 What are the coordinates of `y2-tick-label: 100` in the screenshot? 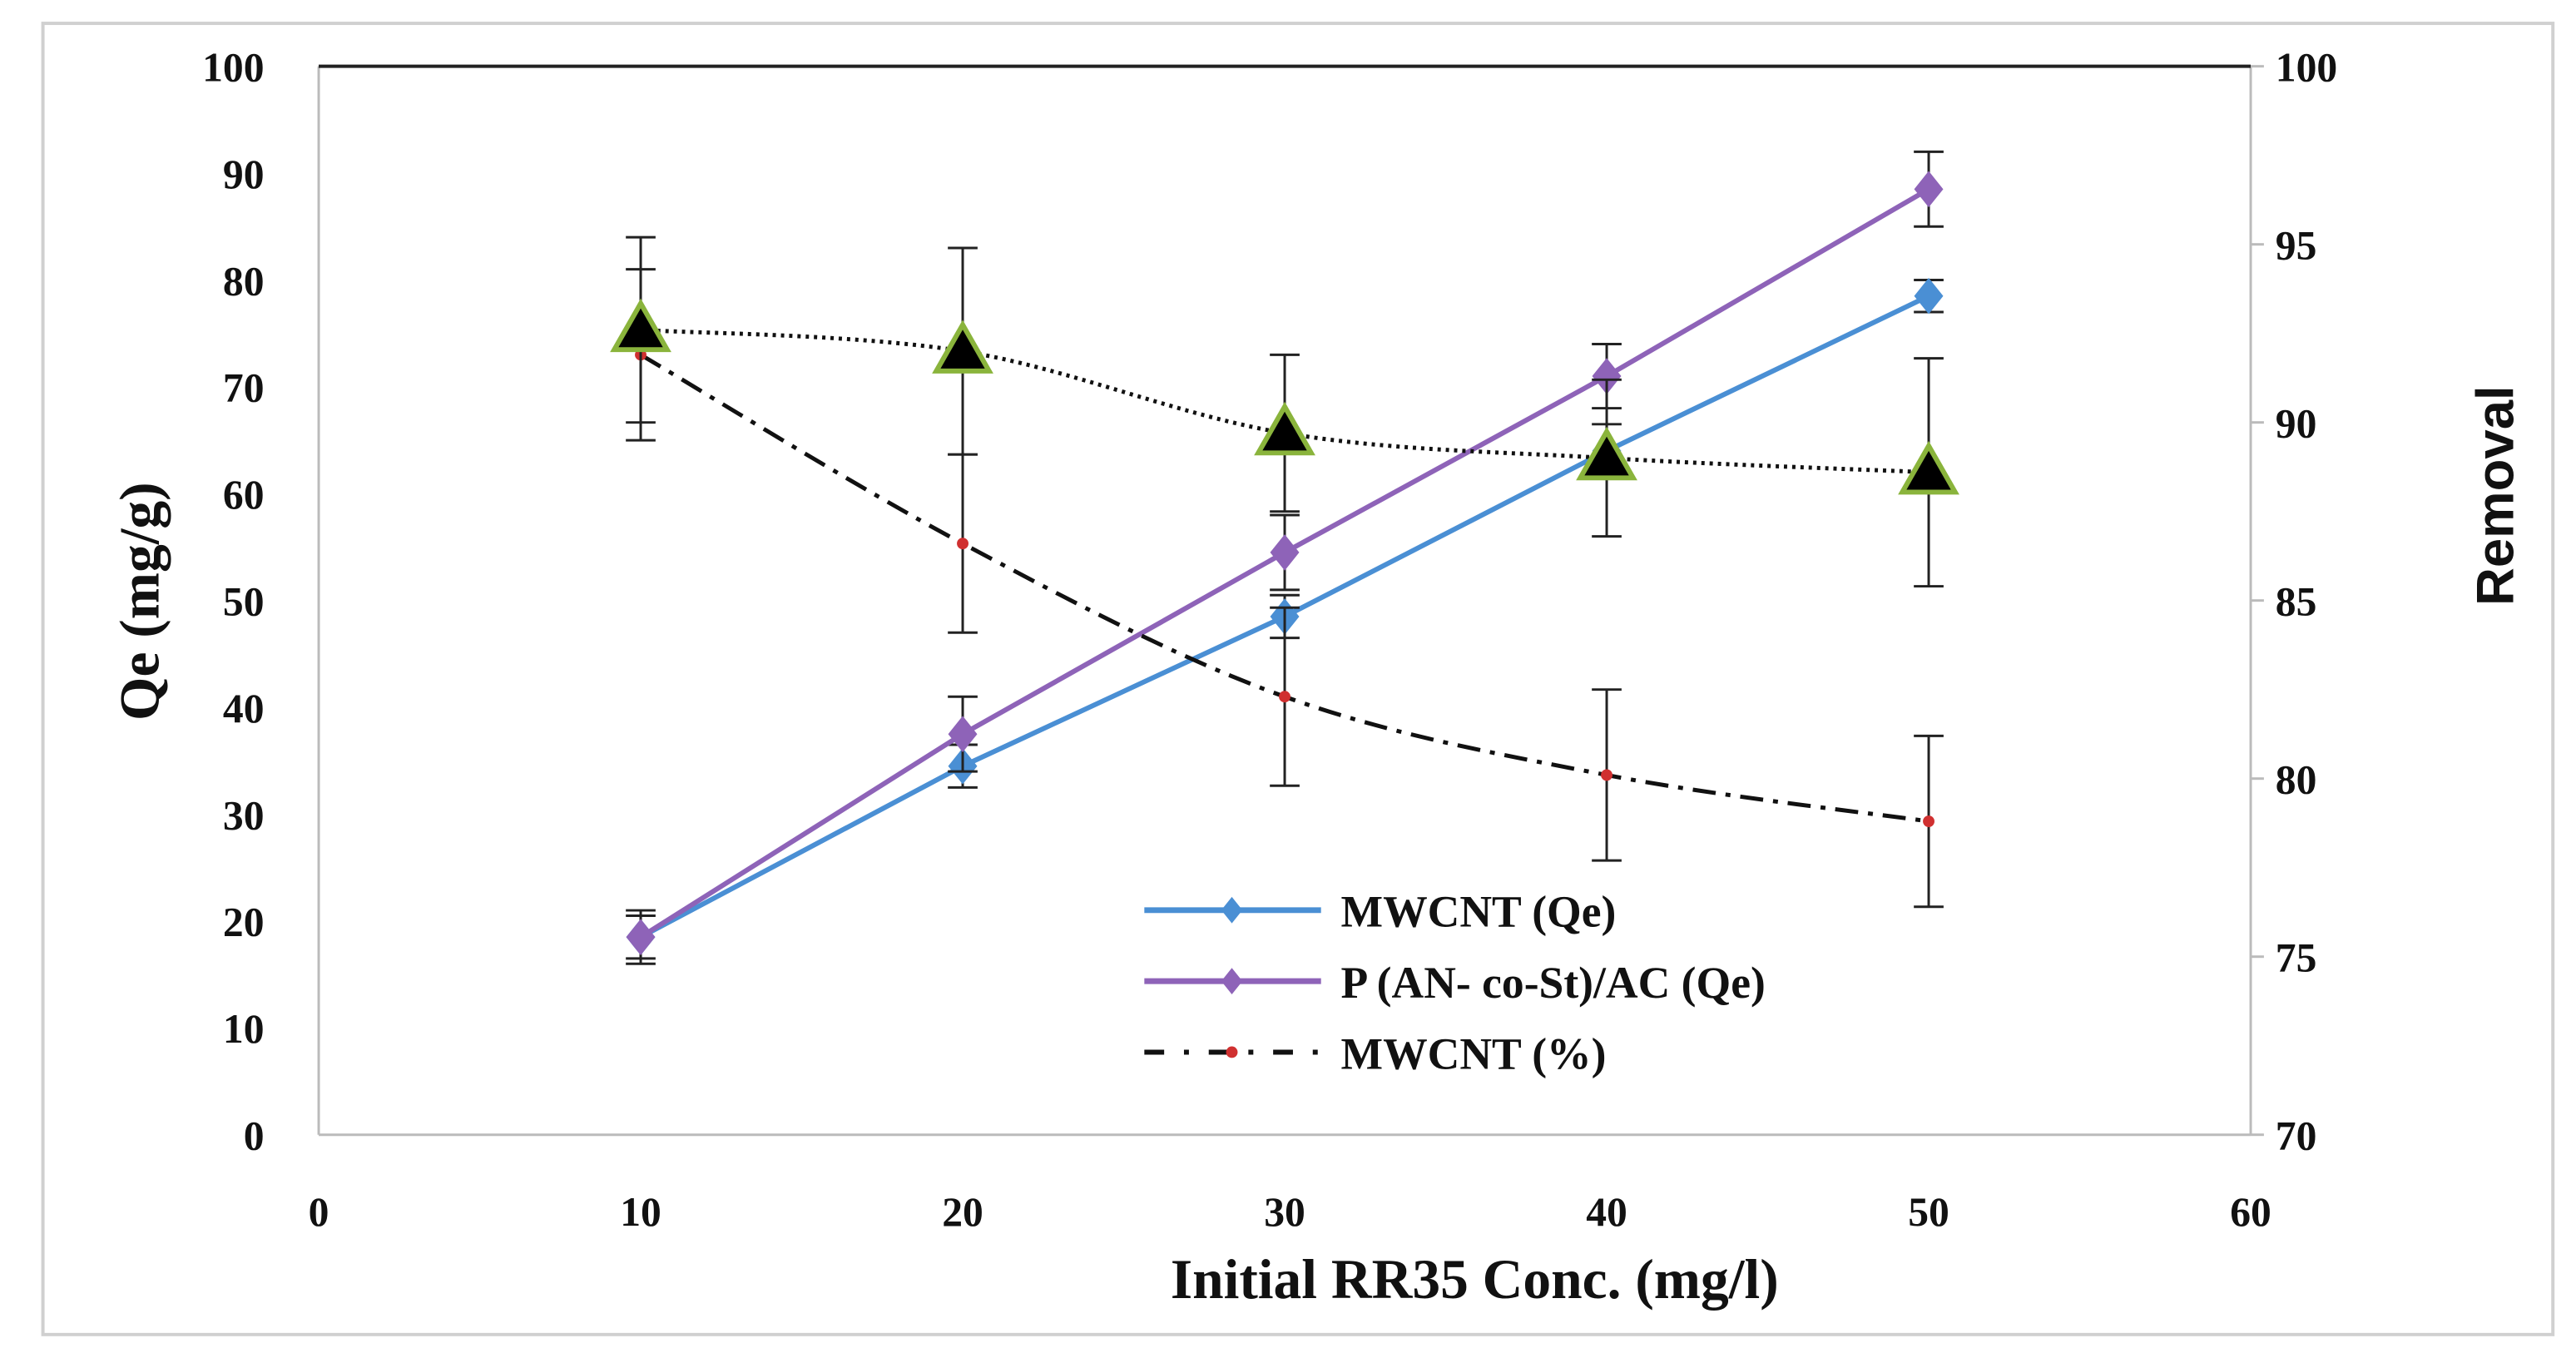 It's located at (2307, 68).